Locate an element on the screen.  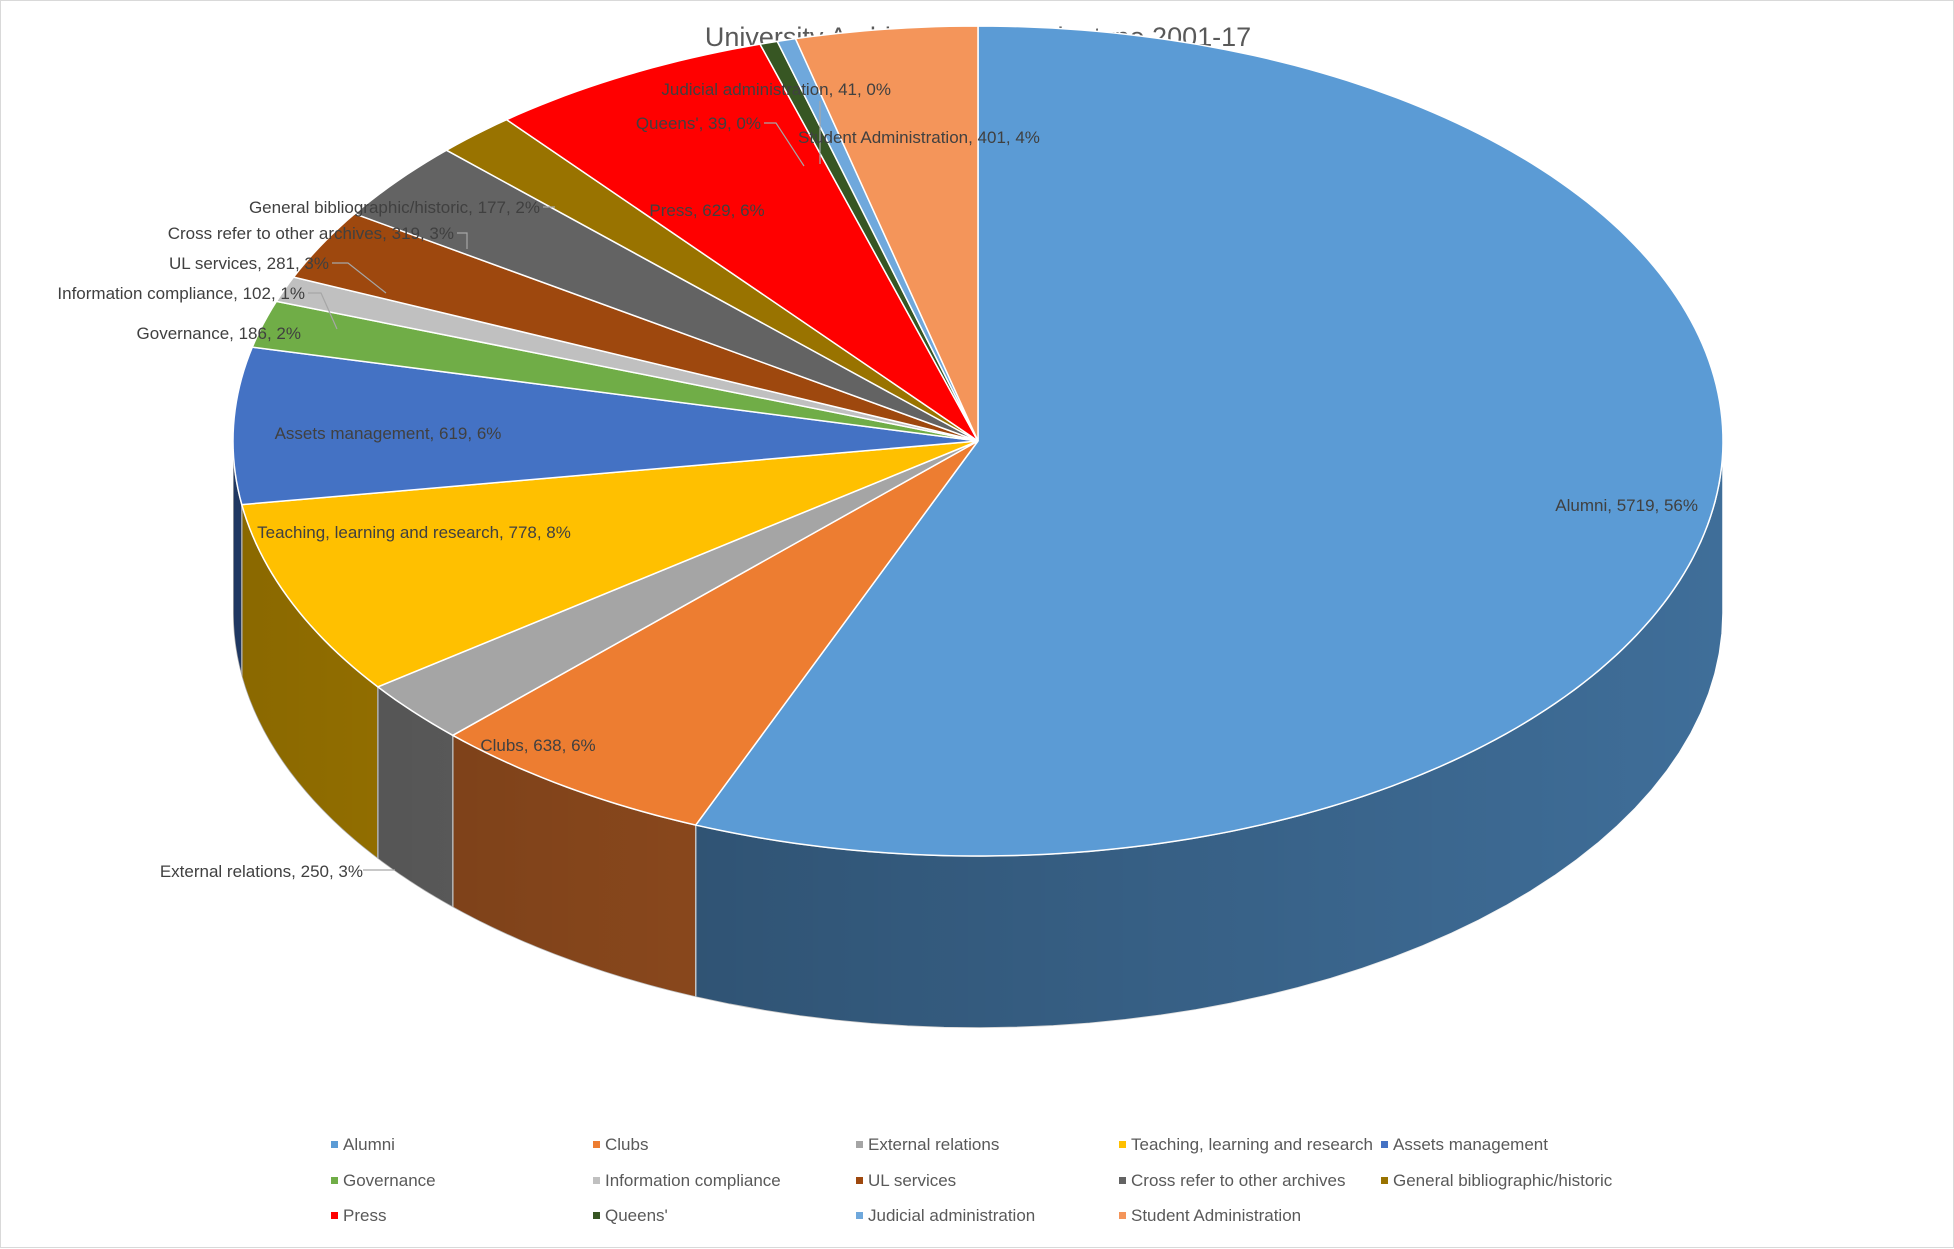
legend-item-cross-refer-to-other-archives: Cross refer to other archives is located at coordinates (1232, 1180).